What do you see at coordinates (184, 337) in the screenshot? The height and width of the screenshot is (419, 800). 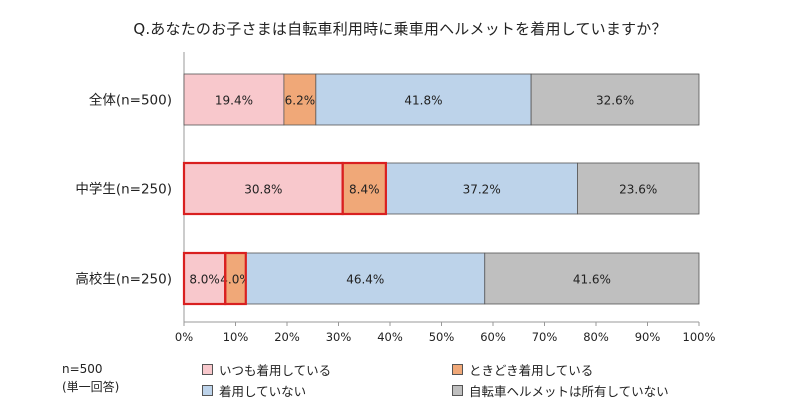 I see `x-tick-label: 0%` at bounding box center [184, 337].